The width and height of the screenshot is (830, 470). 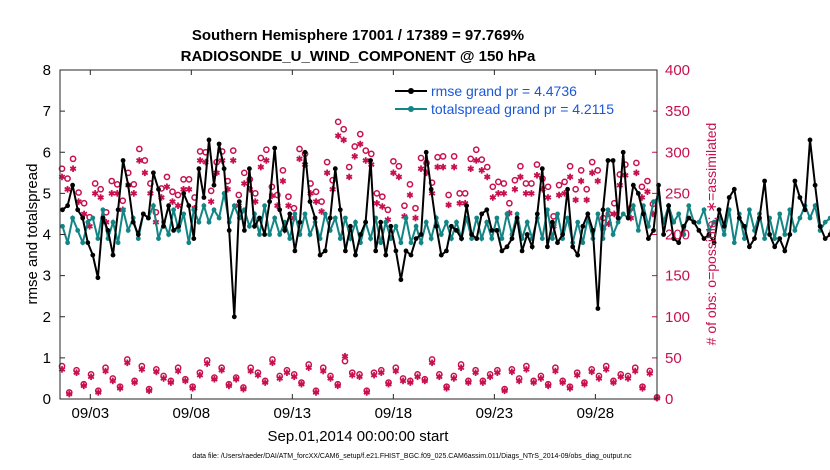 What do you see at coordinates (677, 152) in the screenshot?
I see `y-right-tick-label: 300` at bounding box center [677, 152].